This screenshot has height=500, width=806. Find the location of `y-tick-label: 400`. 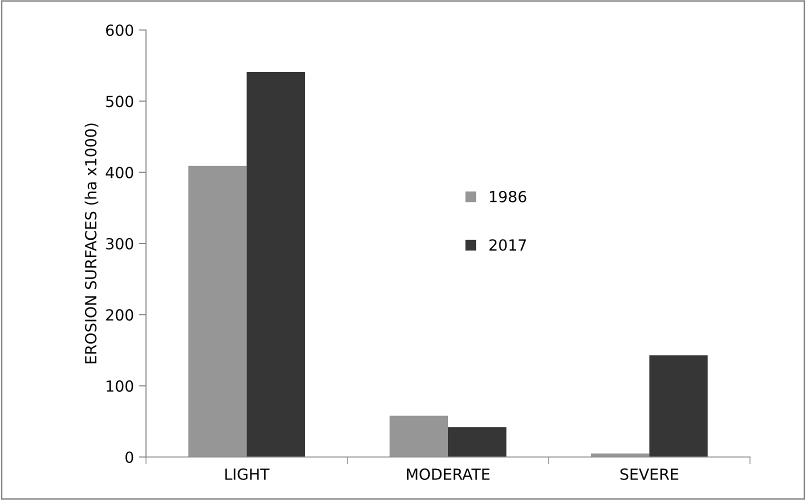

y-tick-label: 400 is located at coordinates (120, 172).